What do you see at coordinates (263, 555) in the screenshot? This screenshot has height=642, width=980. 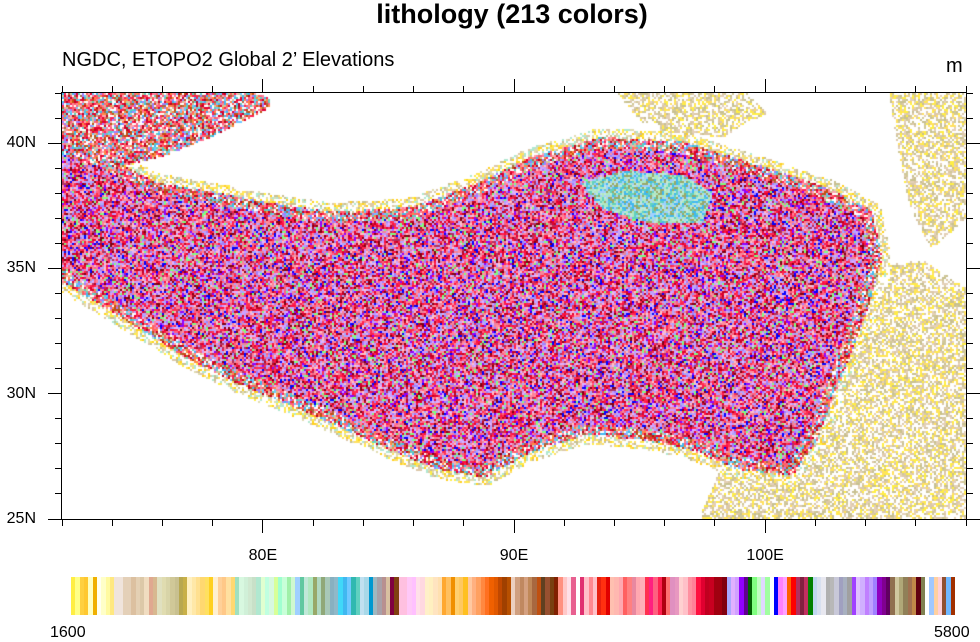 I see `lon-label: 80E` at bounding box center [263, 555].